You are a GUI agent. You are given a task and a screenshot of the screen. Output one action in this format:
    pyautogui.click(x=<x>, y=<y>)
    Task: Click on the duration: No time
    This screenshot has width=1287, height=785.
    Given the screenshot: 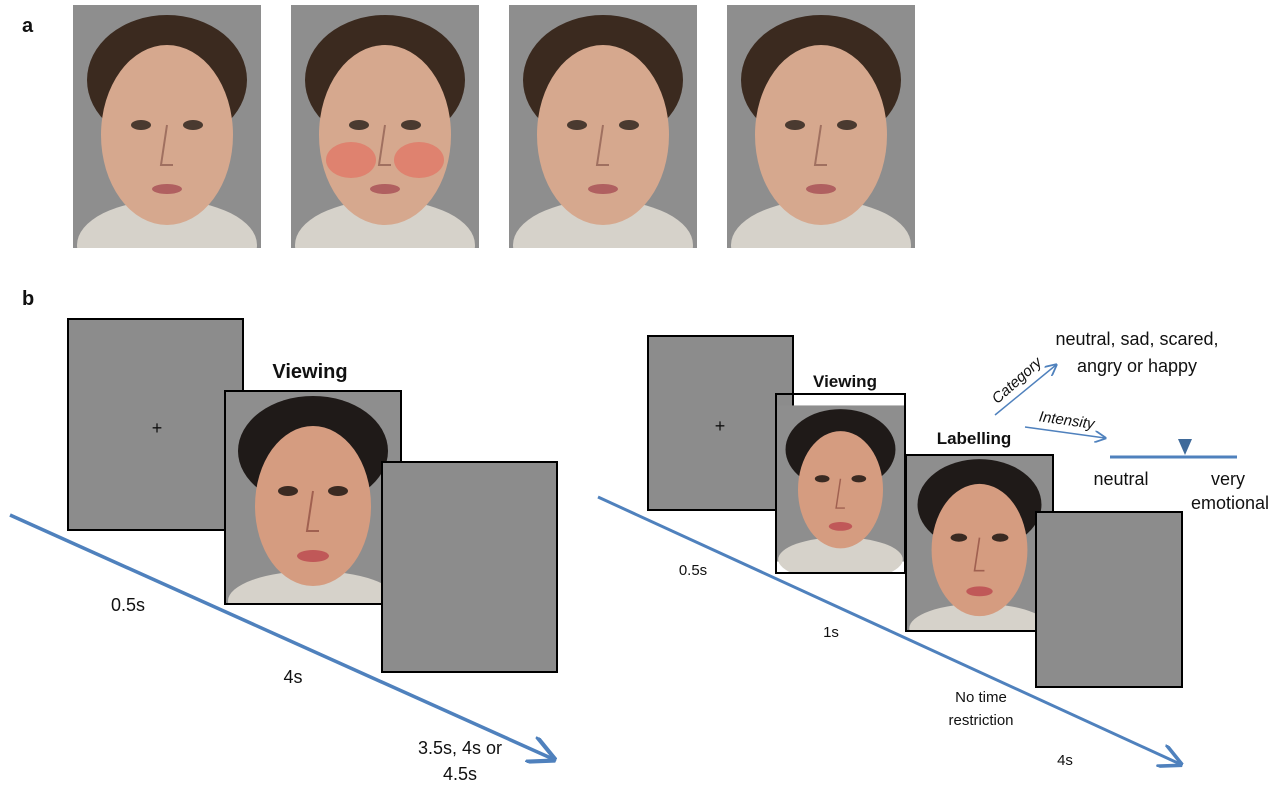 What is the action you would take?
    pyautogui.click(x=981, y=697)
    